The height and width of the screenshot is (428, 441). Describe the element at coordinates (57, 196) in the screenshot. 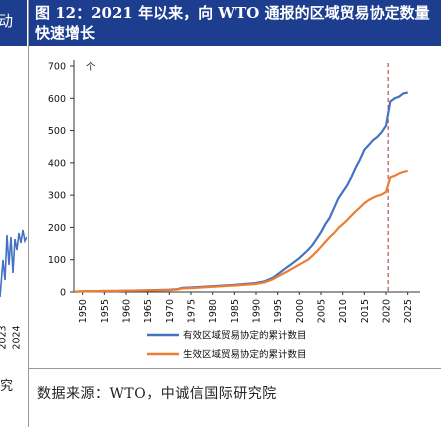

I see `y-tick-label: 300` at that location.